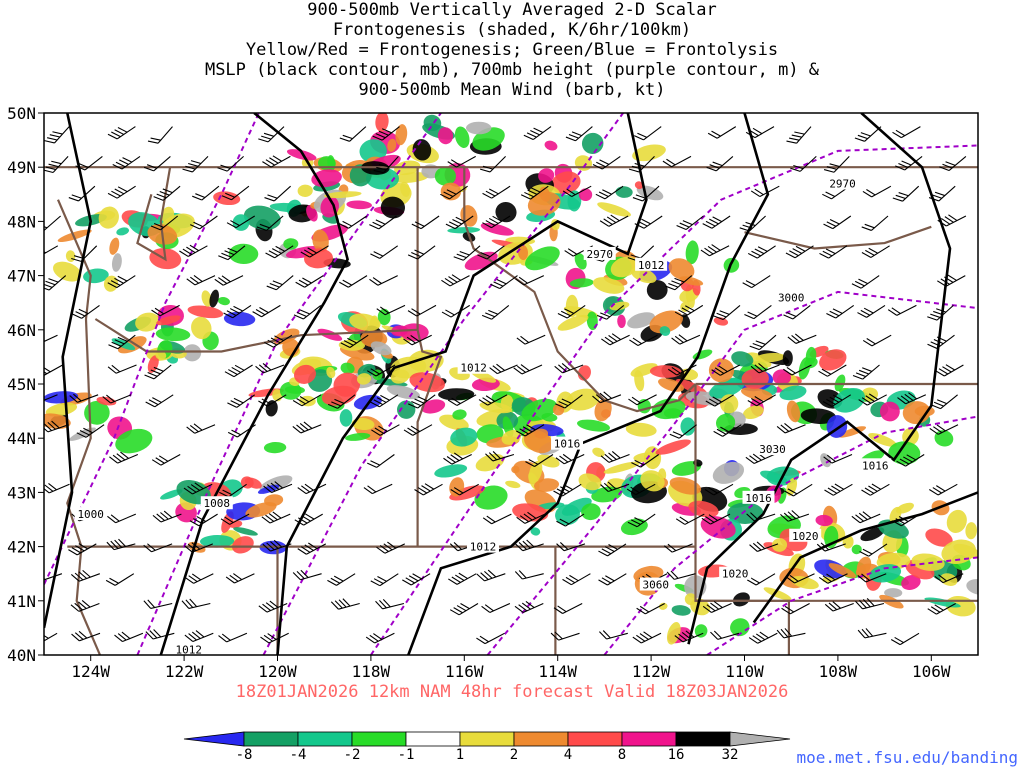 The height and width of the screenshot is (768, 1024). What do you see at coordinates (512, 10) in the screenshot?
I see `title-line-1: 900-500mb Vertically Averaged 2-D Scalar` at bounding box center [512, 10].